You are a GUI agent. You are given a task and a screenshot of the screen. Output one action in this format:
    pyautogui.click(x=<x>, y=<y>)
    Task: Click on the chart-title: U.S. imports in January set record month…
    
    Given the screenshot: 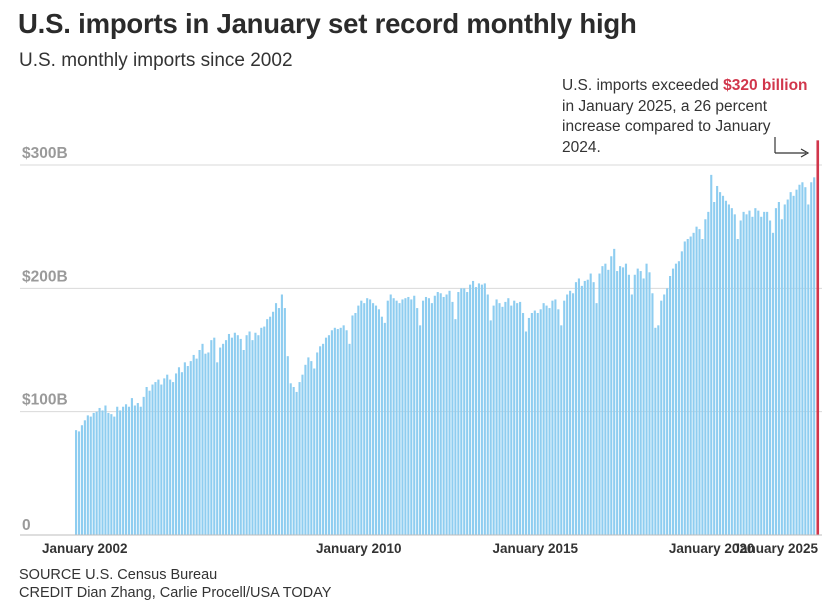 What is the action you would take?
    pyautogui.click(x=327, y=23)
    